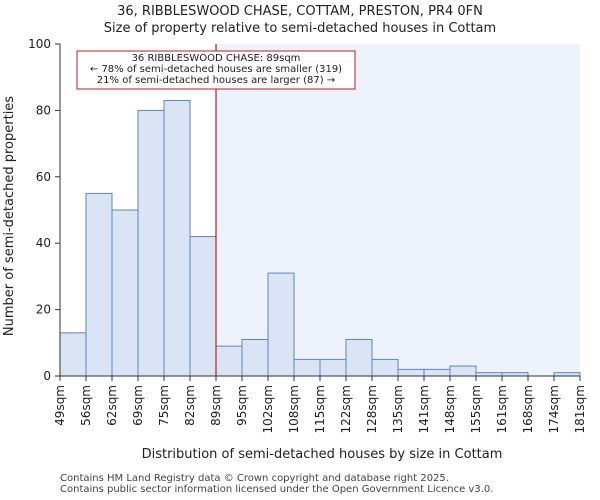  I want to click on y-tick-label: 0, so click(47, 376).